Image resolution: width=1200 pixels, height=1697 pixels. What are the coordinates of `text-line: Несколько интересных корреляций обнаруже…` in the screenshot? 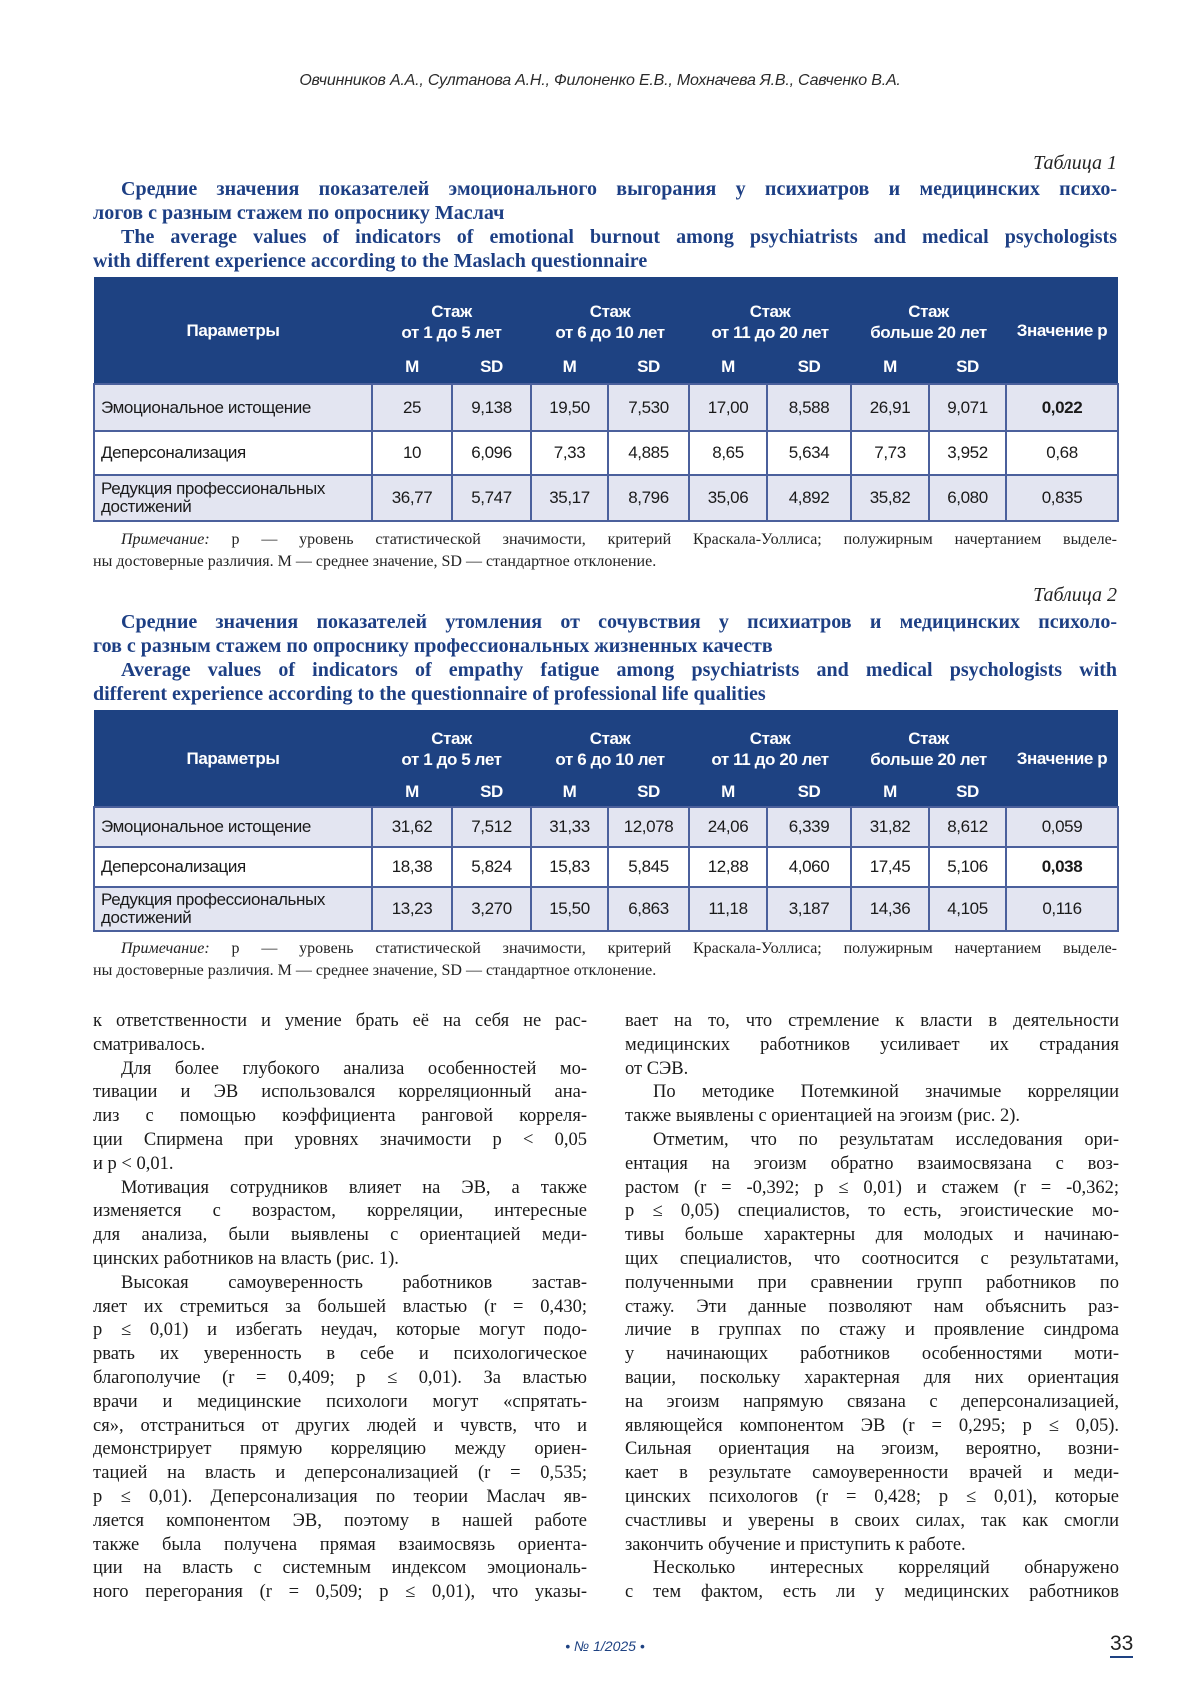 It's located at (872, 1569).